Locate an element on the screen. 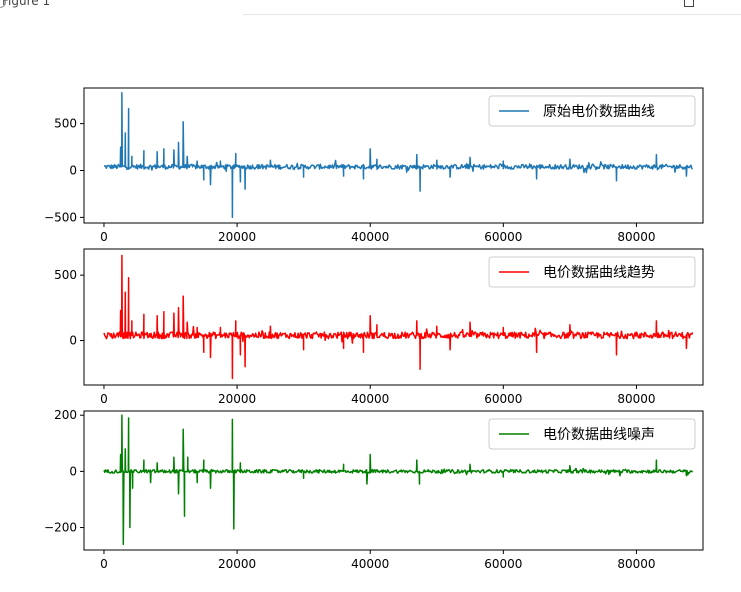 The height and width of the screenshot is (592, 741). window-title: Figure 1 is located at coordinates (26, 4).